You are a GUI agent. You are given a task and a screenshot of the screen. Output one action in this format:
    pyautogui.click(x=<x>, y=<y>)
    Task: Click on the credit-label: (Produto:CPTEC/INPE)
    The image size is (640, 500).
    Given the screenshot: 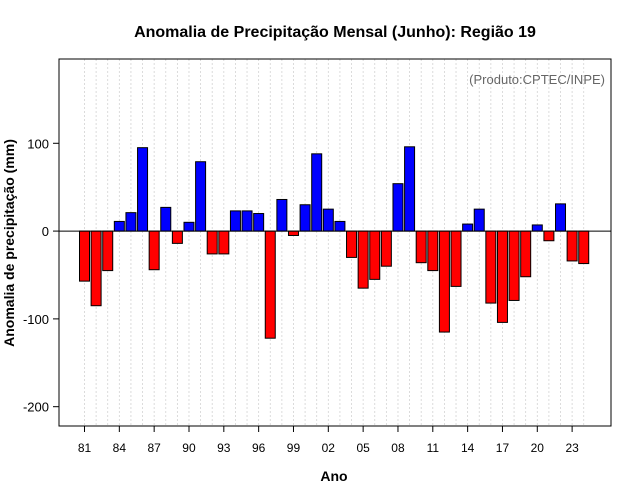 What is the action you would take?
    pyautogui.click(x=537, y=79)
    